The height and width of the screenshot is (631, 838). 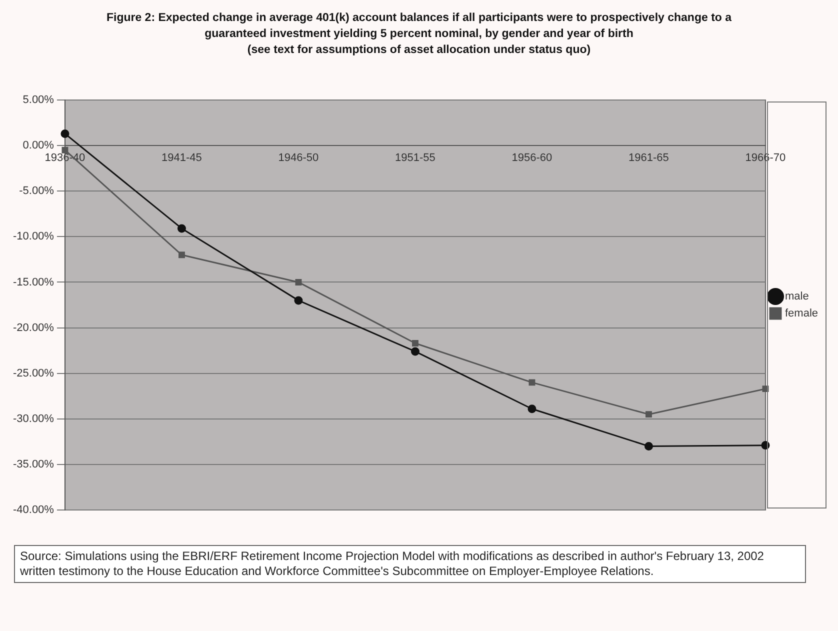 What do you see at coordinates (182, 158) in the screenshot?
I see `x-tick-label: 1941-45` at bounding box center [182, 158].